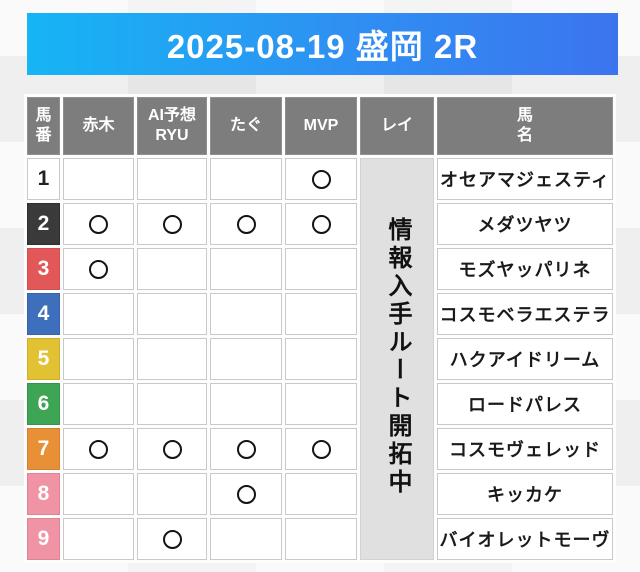 This screenshot has height=572, width=640. What do you see at coordinates (397, 126) in the screenshot?
I see `header-rei: レイ` at bounding box center [397, 126].